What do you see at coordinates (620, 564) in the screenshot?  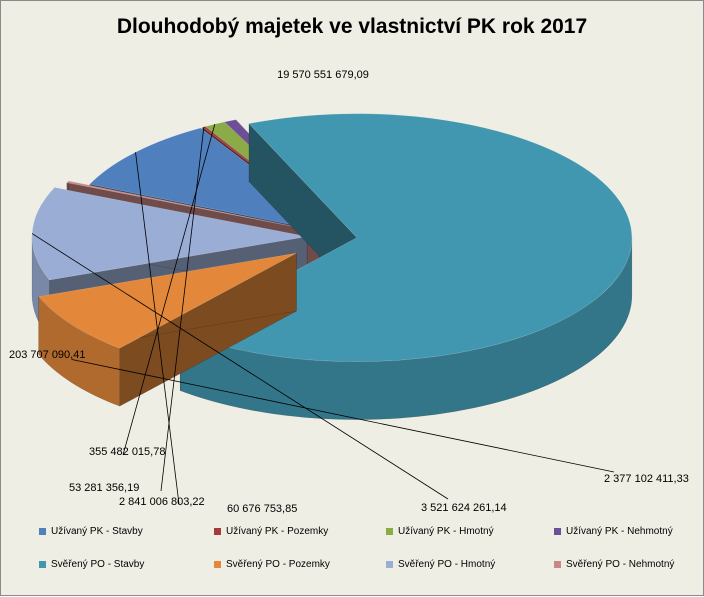 I see `legend-label: Svěřený PO - Nehmotný` at bounding box center [620, 564].